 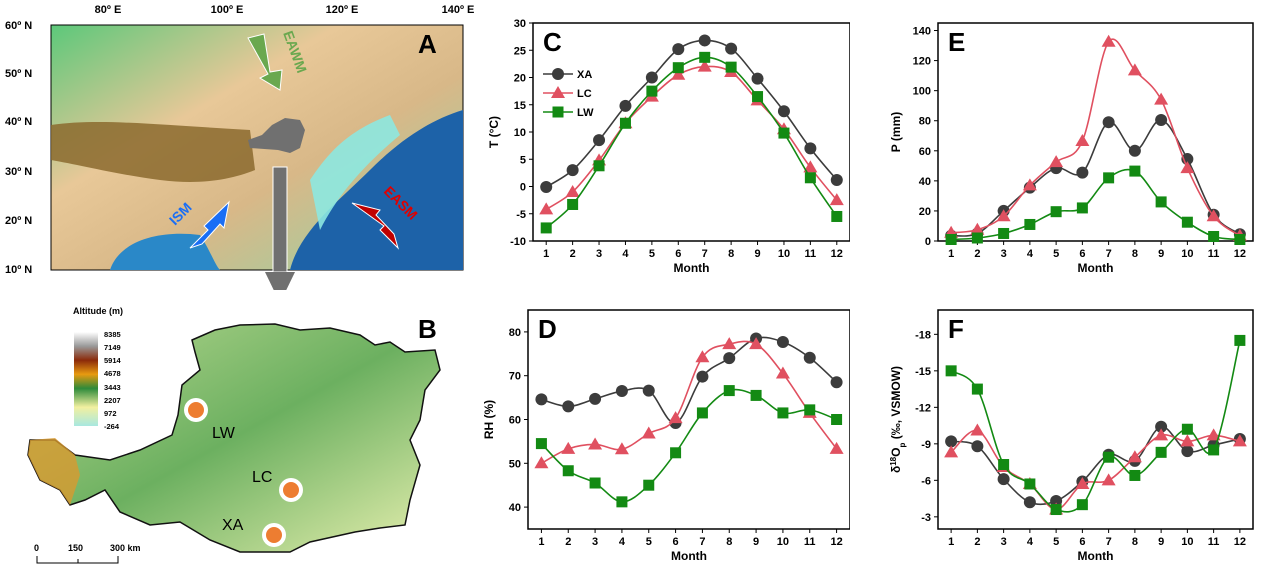 I want to click on y-tick-label: -9, so click(x=926, y=445).